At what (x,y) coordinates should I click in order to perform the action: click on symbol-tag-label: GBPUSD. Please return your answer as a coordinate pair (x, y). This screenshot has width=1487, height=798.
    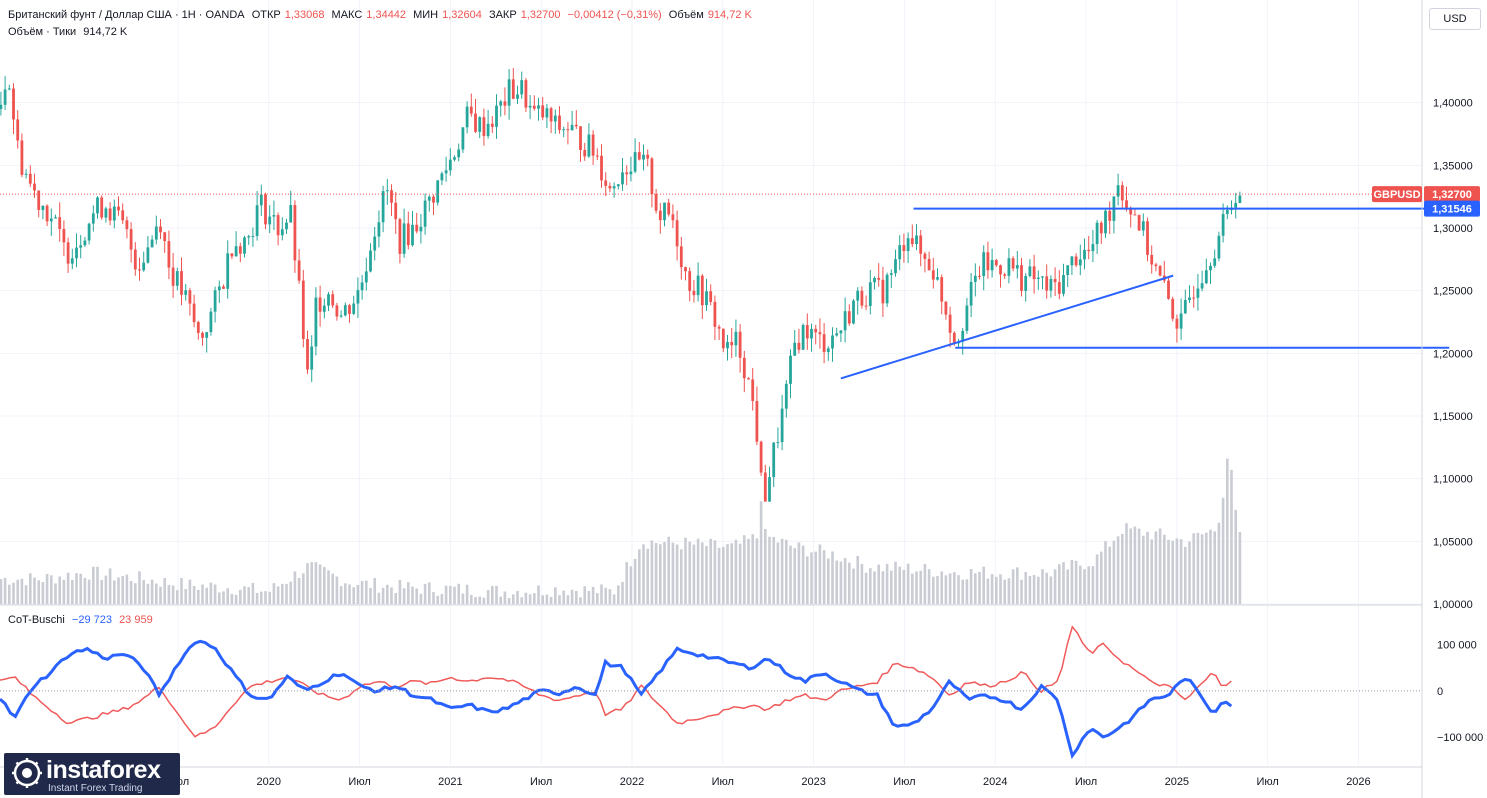
    Looking at the image, I should click on (1396, 195).